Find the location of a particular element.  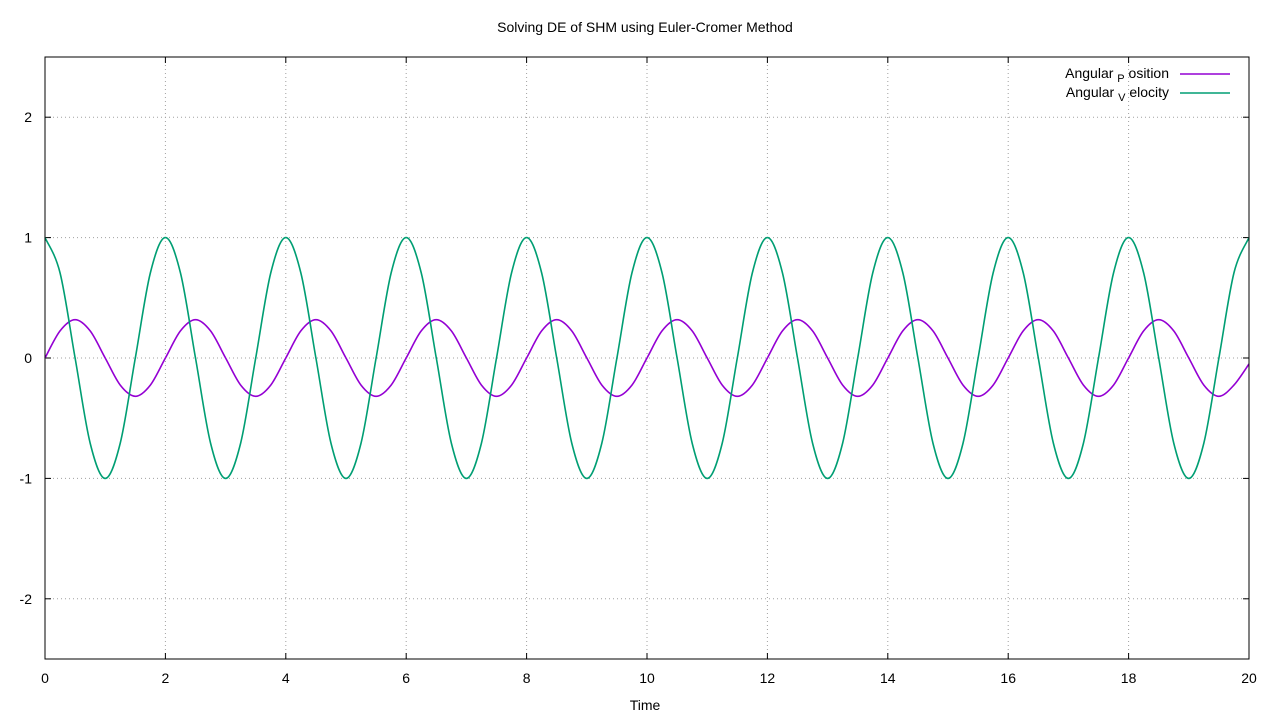

x-tick-label: 20 is located at coordinates (1249, 678).